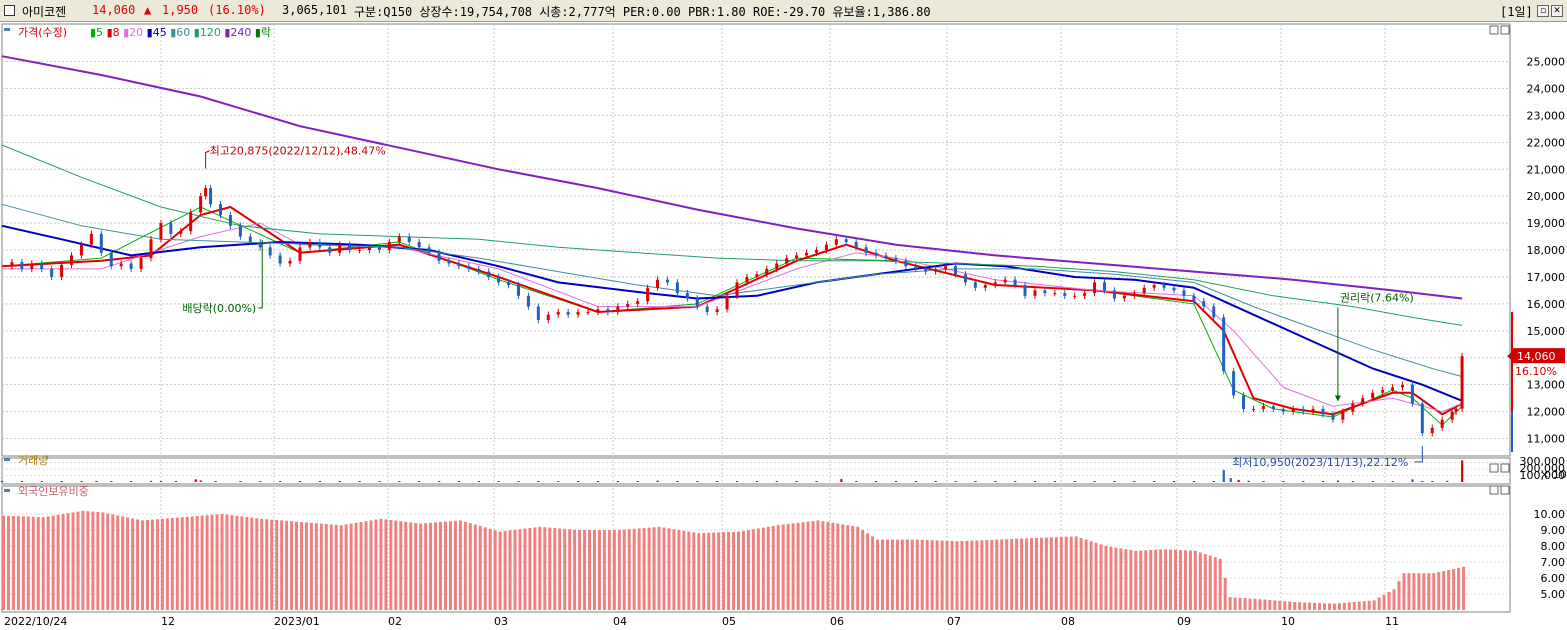 Image resolution: width=1567 pixels, height=630 pixels. Describe the element at coordinates (1546, 277) in the screenshot. I see `price-tick-label: 17,000` at that location.